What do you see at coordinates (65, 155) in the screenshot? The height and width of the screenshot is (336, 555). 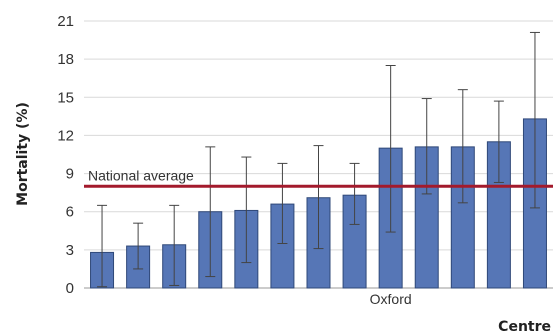 I see `y-tick-labels: 0 3 6 9 12 15 18 21` at bounding box center [65, 155].